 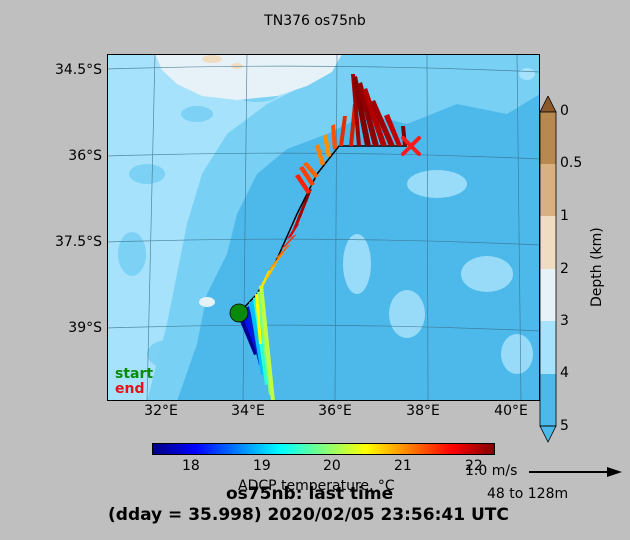 I want to click on land-shelf, so click(x=248, y=77).